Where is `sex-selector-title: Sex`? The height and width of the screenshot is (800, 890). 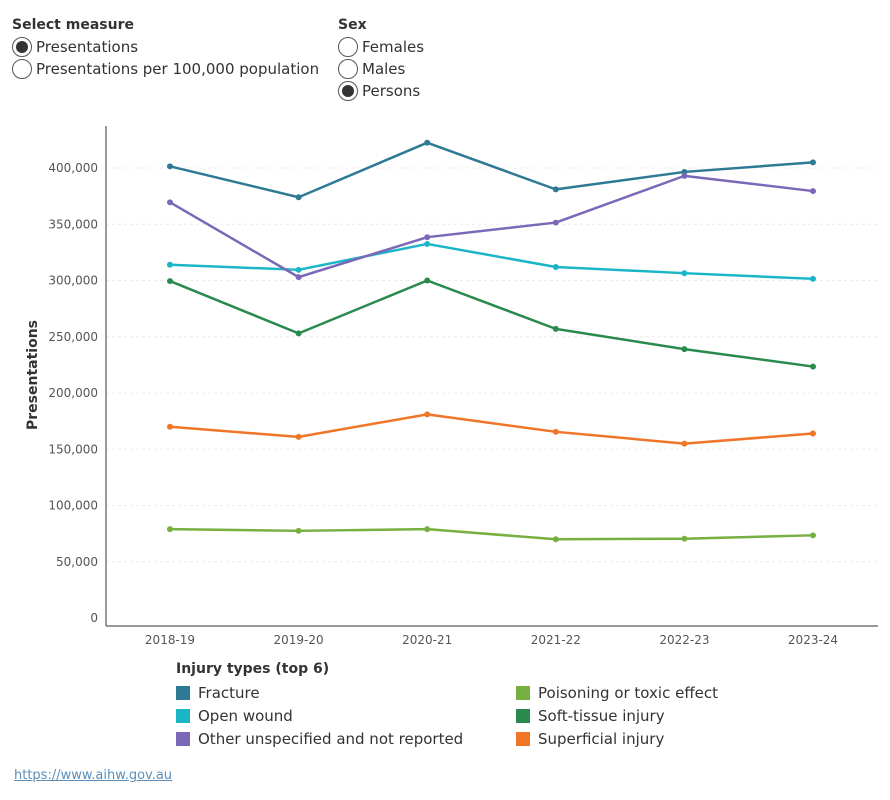 sex-selector-title: Sex is located at coordinates (352, 25).